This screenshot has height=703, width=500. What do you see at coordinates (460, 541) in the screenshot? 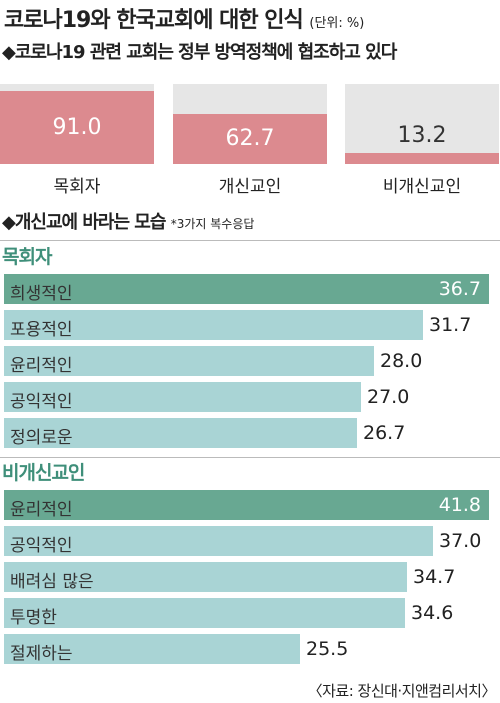
I see `hbar-value: 37.0` at bounding box center [460, 541].